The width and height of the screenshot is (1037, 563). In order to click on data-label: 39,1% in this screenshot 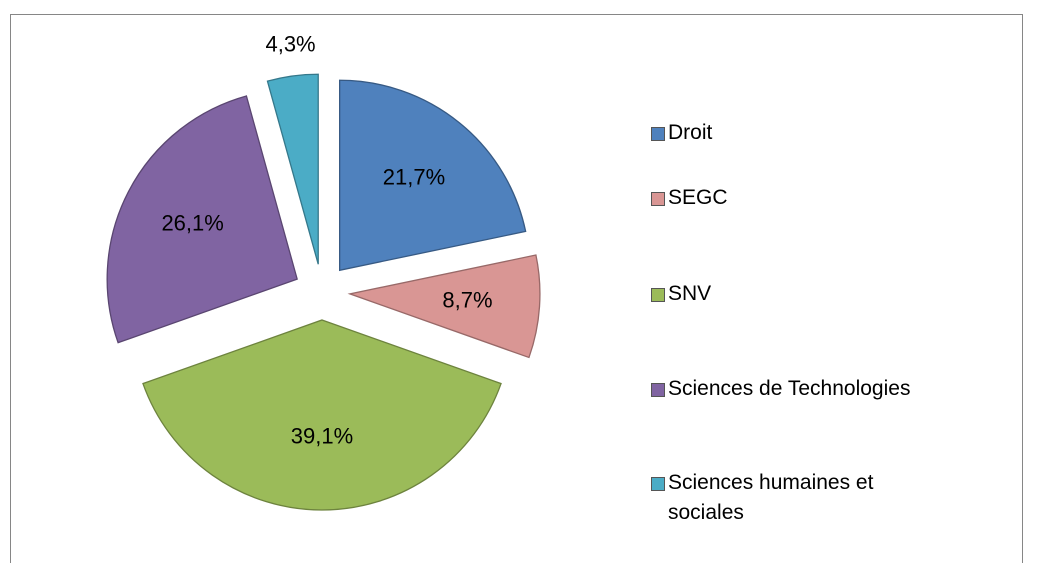, I will do `click(322, 436)`.